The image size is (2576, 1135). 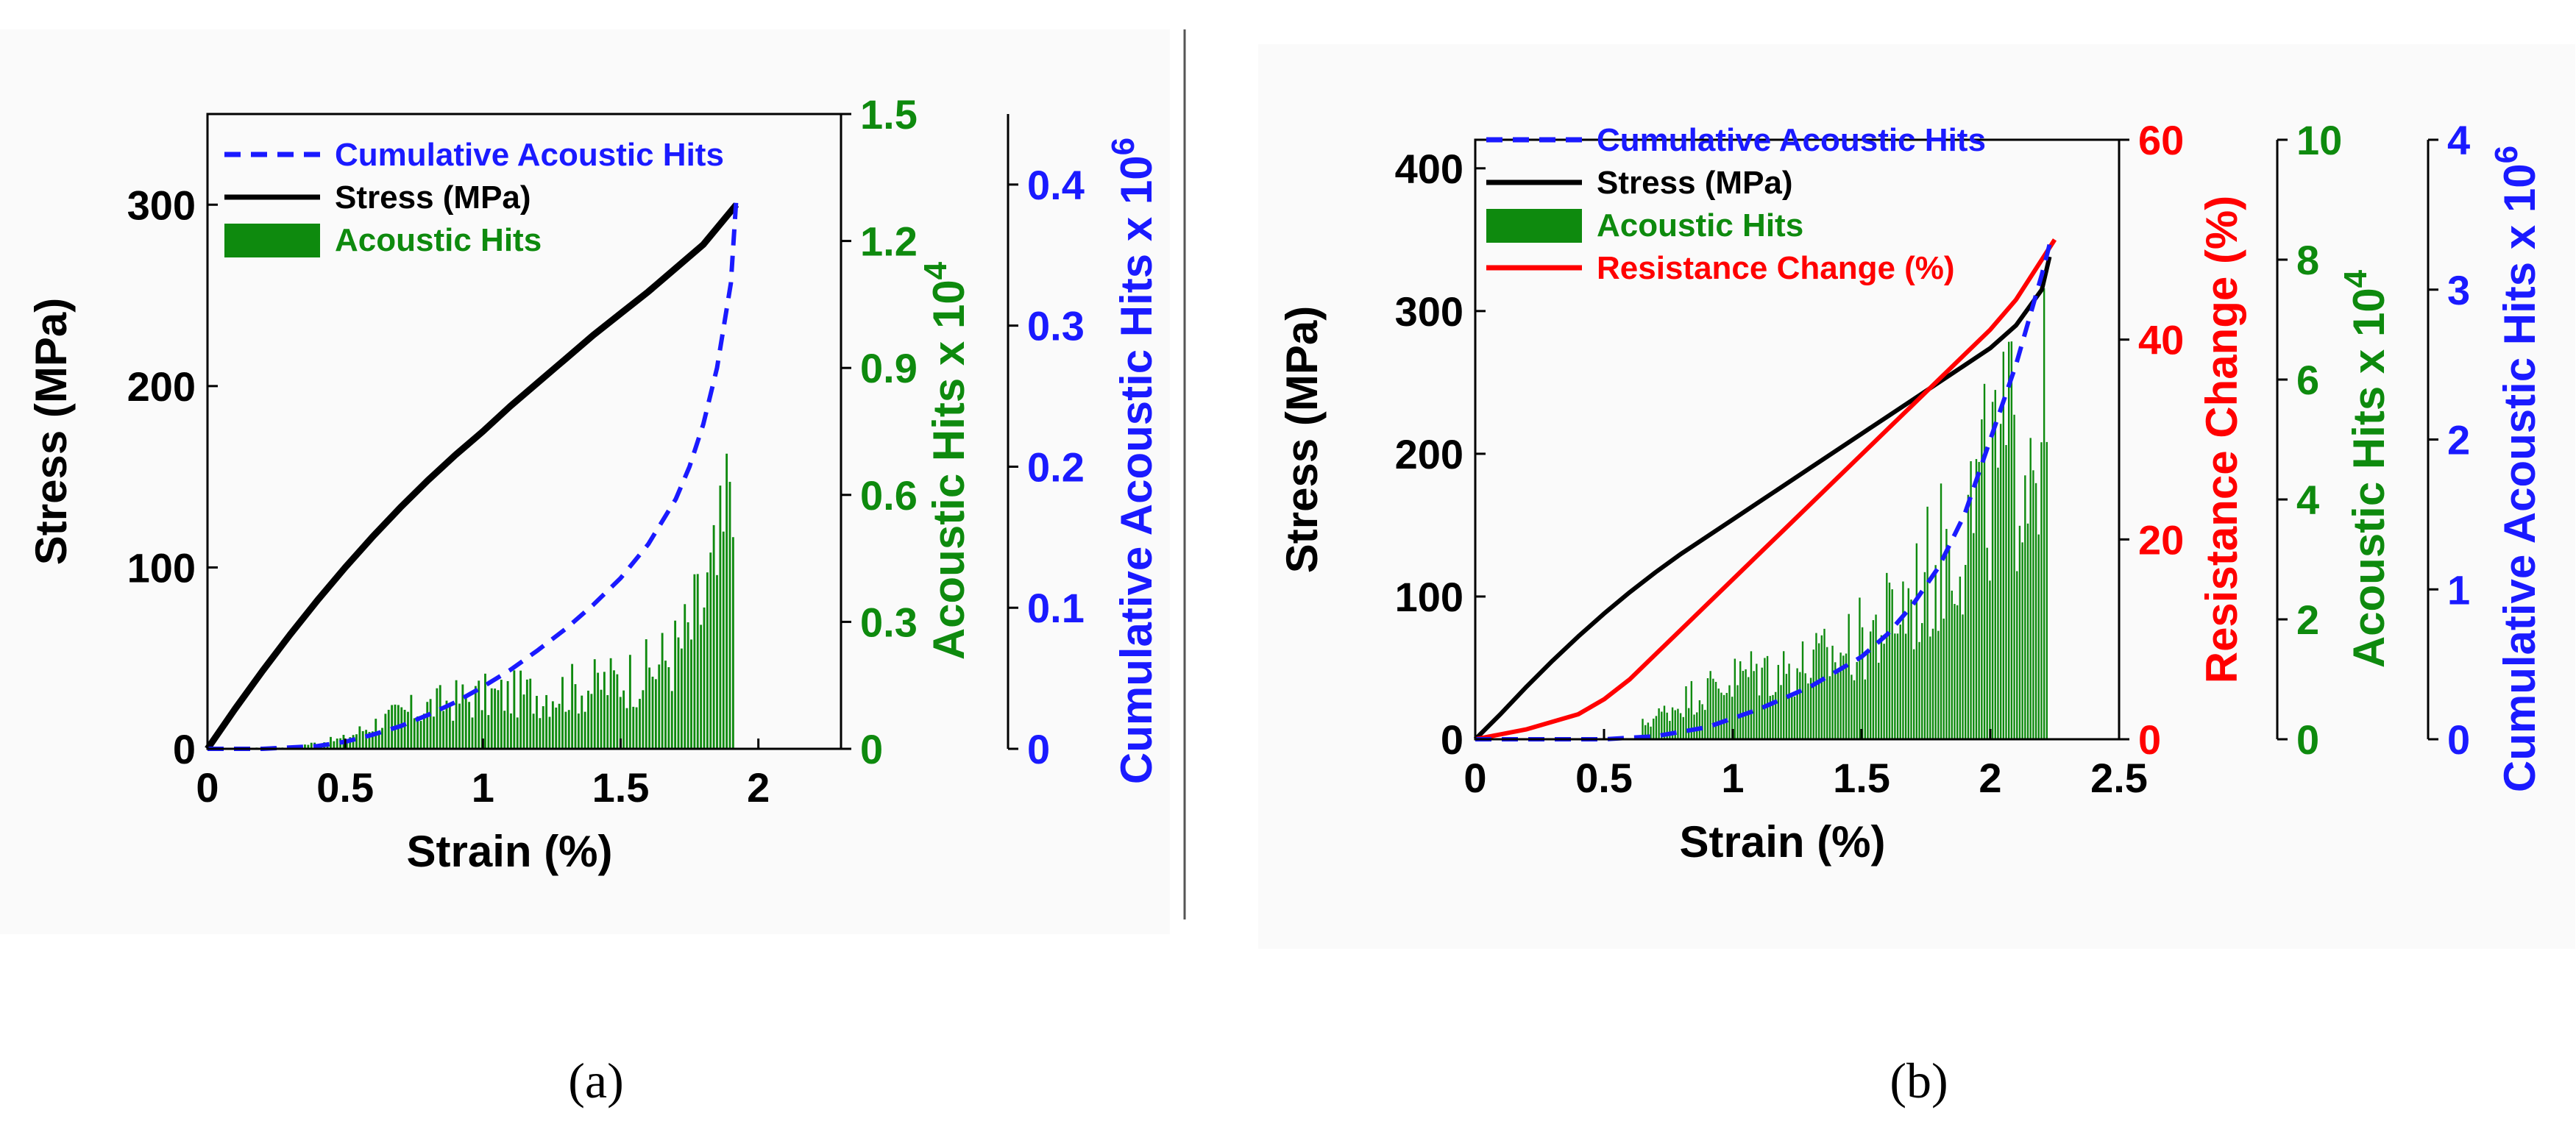 What do you see at coordinates (889, 622) in the screenshot?
I see `right-tick-label: 0.3` at bounding box center [889, 622].